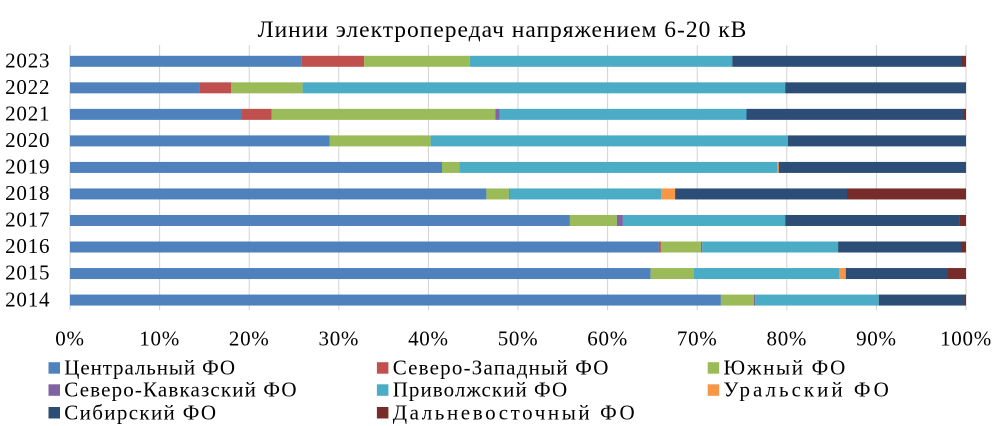 The width and height of the screenshot is (1005, 426). What do you see at coordinates (69, 339) in the screenshot?
I see `svg-text: 0%` at bounding box center [69, 339].